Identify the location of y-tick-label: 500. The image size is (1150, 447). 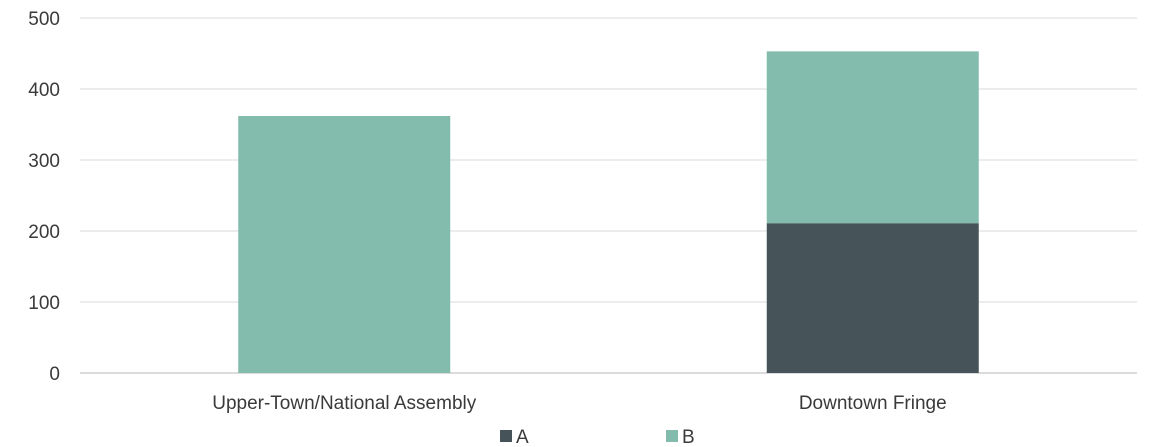
(44, 19).